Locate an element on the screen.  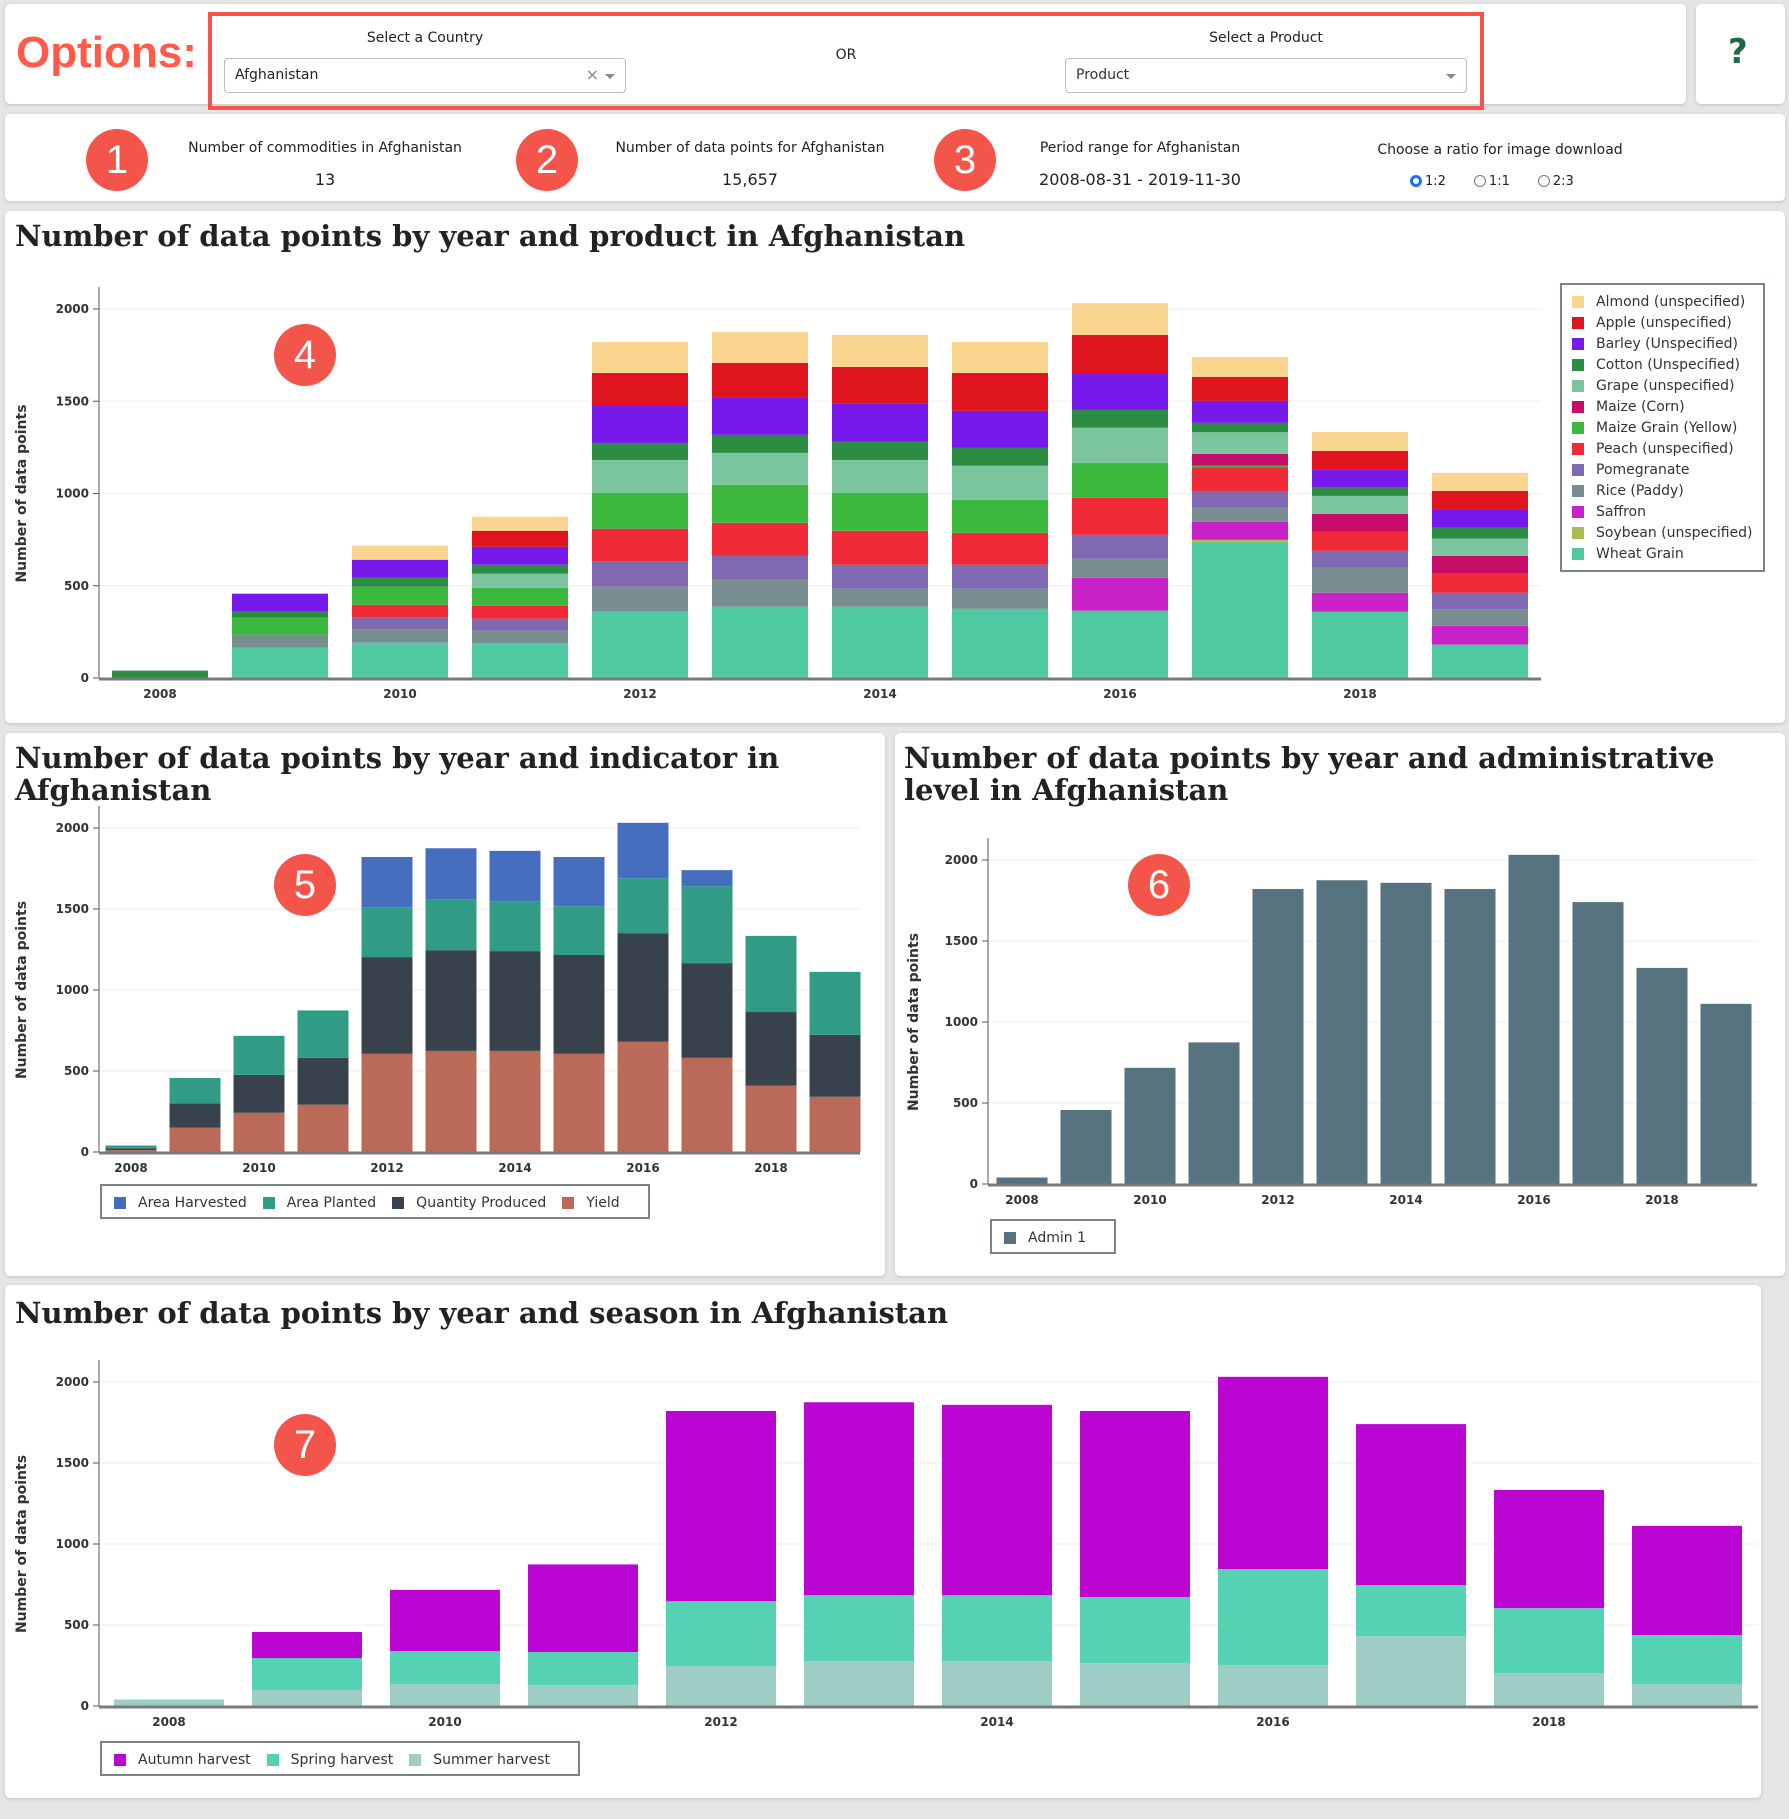
clear-icon: × is located at coordinates (592, 74).